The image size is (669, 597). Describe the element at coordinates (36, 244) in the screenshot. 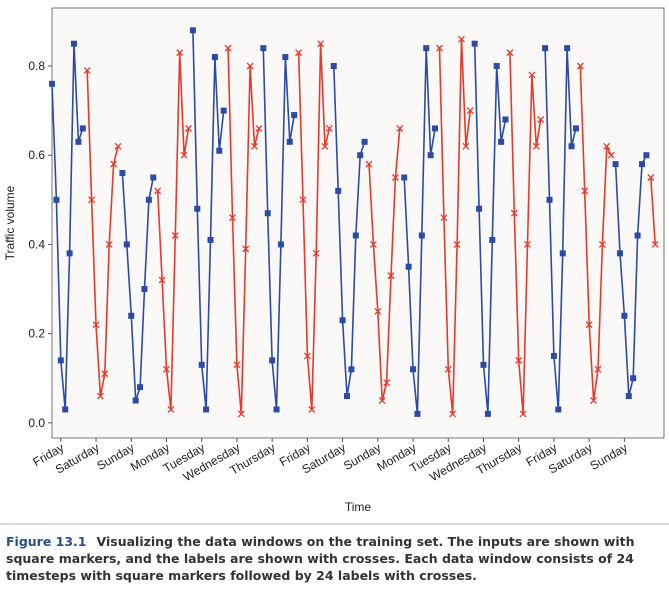

I see `y-tick-label: 0.4` at that location.